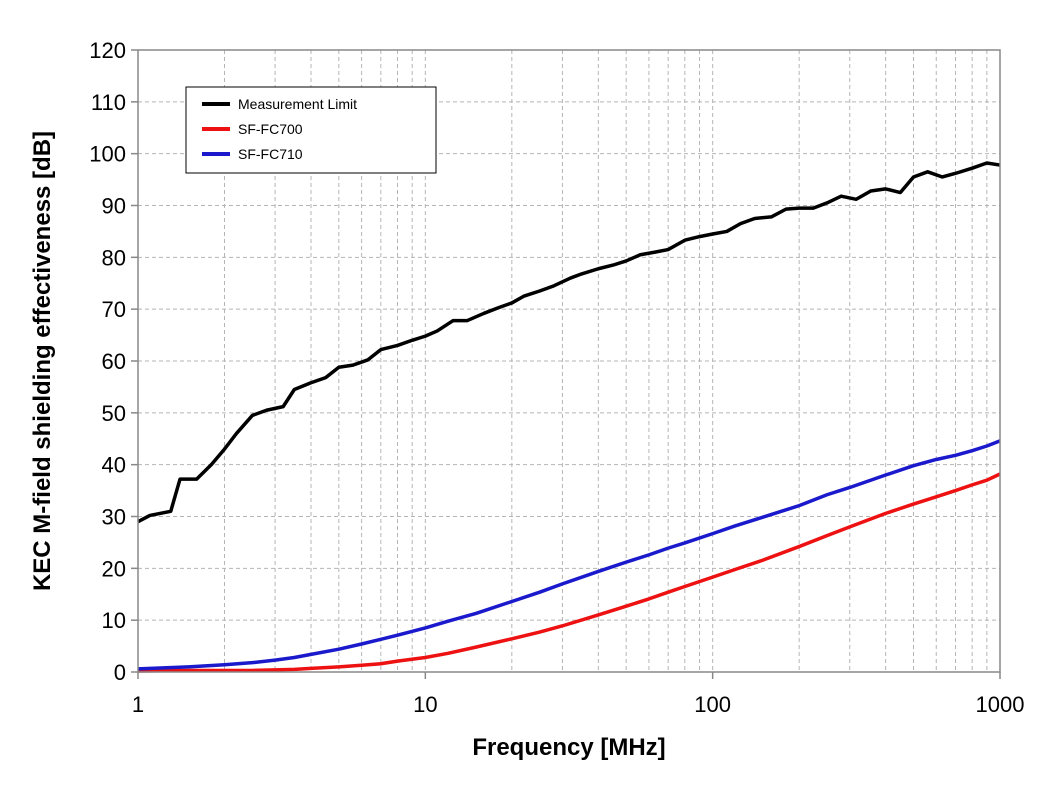 The height and width of the screenshot is (810, 1055). Describe the element at coordinates (114, 257) in the screenshot. I see `y-tick-label: 80` at that location.